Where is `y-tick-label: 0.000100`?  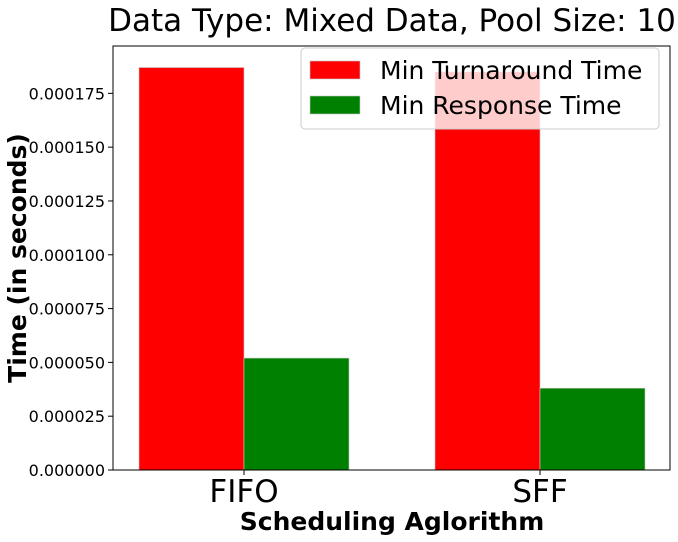
y-tick-label: 0.000100 is located at coordinates (67, 255).